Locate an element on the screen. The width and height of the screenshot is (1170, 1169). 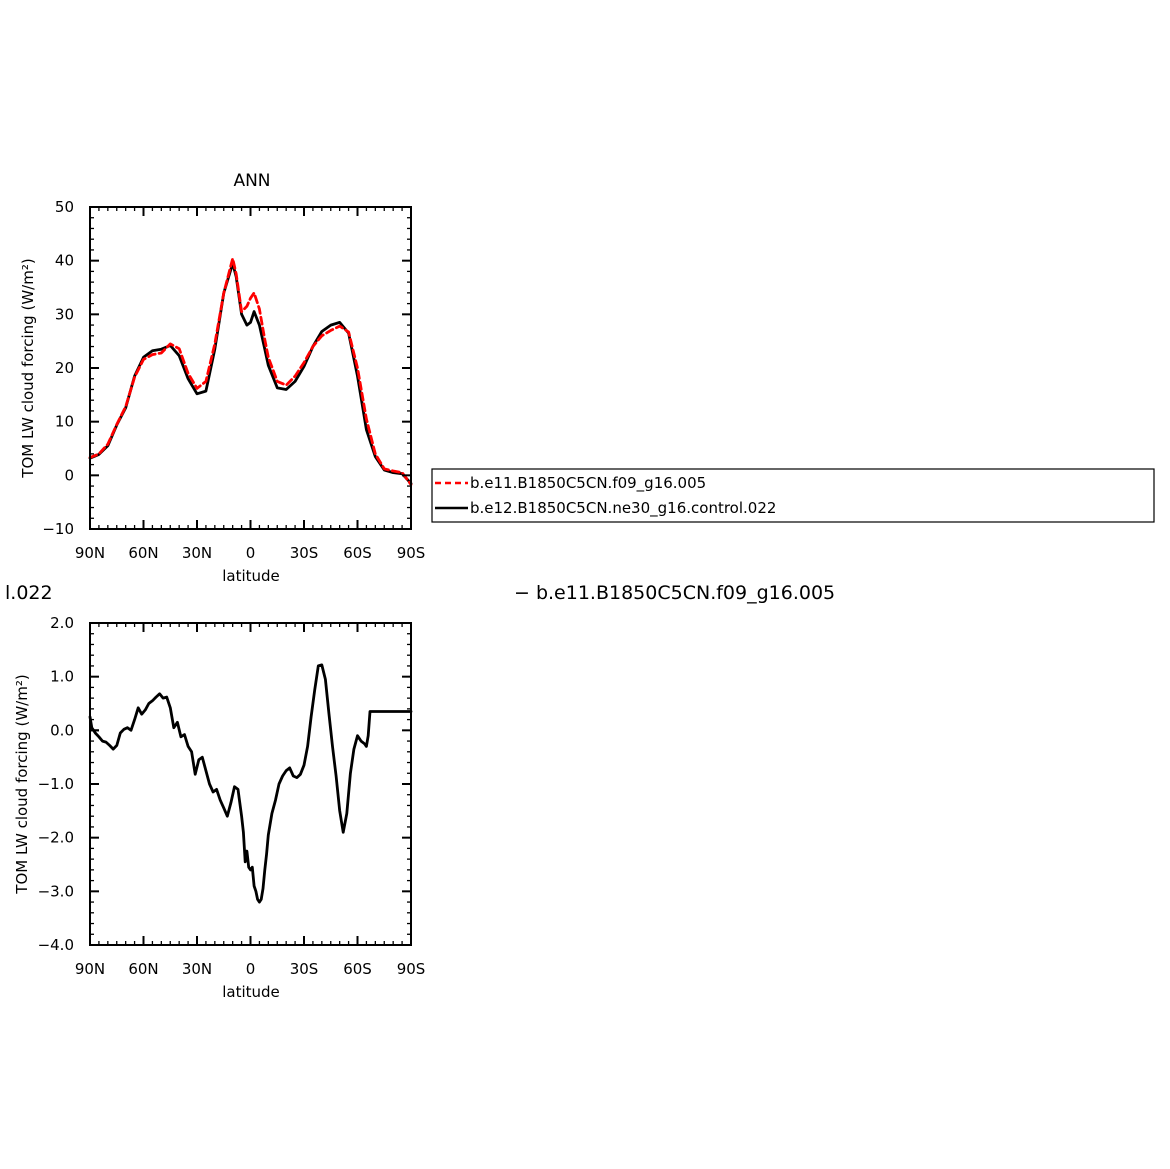
bottom-ytick-label: −3.0 is located at coordinates (56, 891).